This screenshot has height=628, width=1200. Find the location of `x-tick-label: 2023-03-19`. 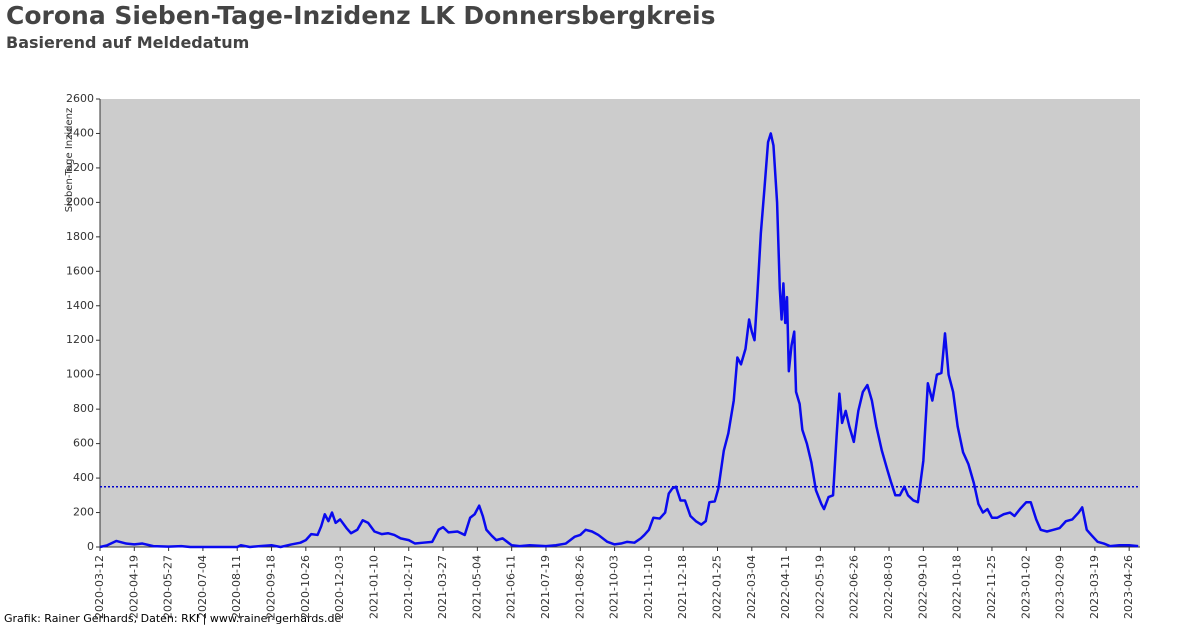

x-tick-label: 2023-03-19 is located at coordinates (1094, 587).